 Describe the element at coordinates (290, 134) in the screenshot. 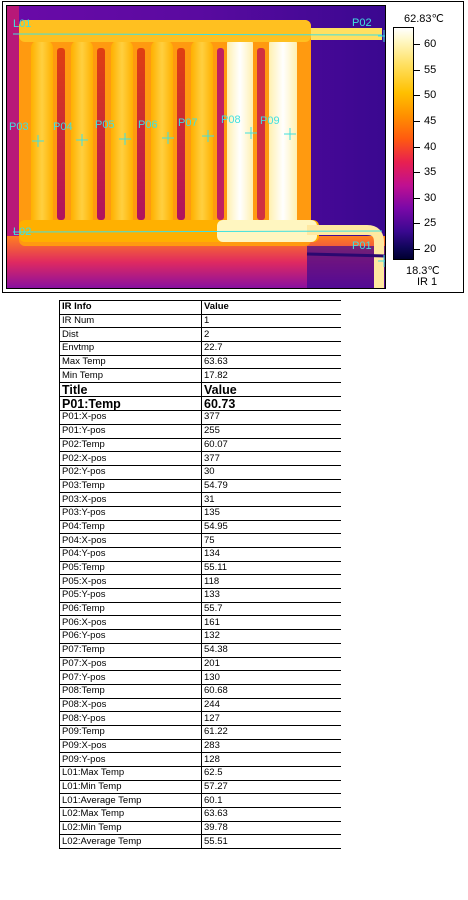

I see `marker-p09` at that location.